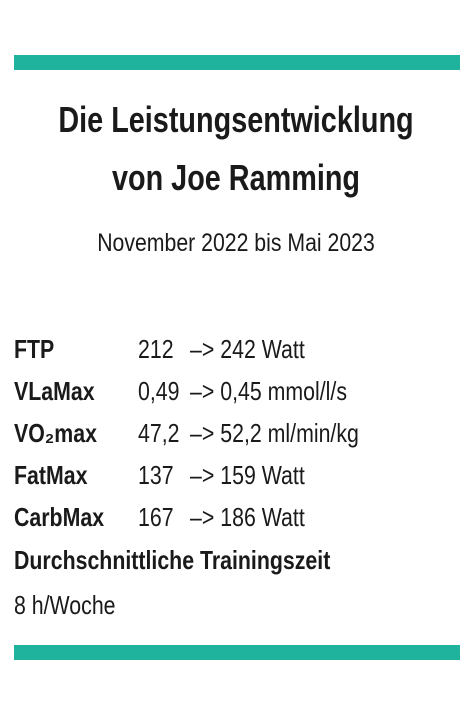 The image size is (472, 720). Describe the element at coordinates (172, 560) in the screenshot. I see `training-label: Durchschnittliche Trainingszeit` at that location.